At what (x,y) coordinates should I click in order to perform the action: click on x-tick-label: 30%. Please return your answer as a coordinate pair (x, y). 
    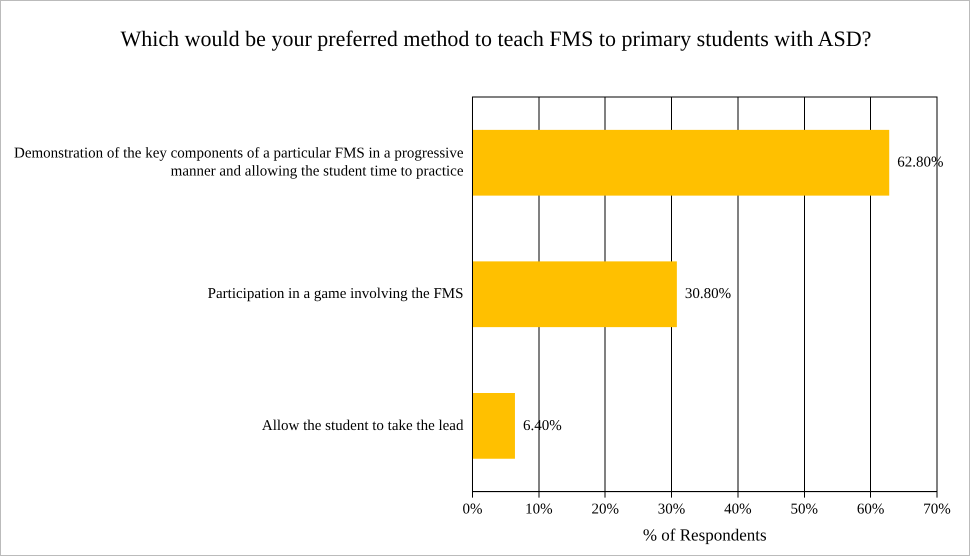
    Looking at the image, I should click on (672, 510).